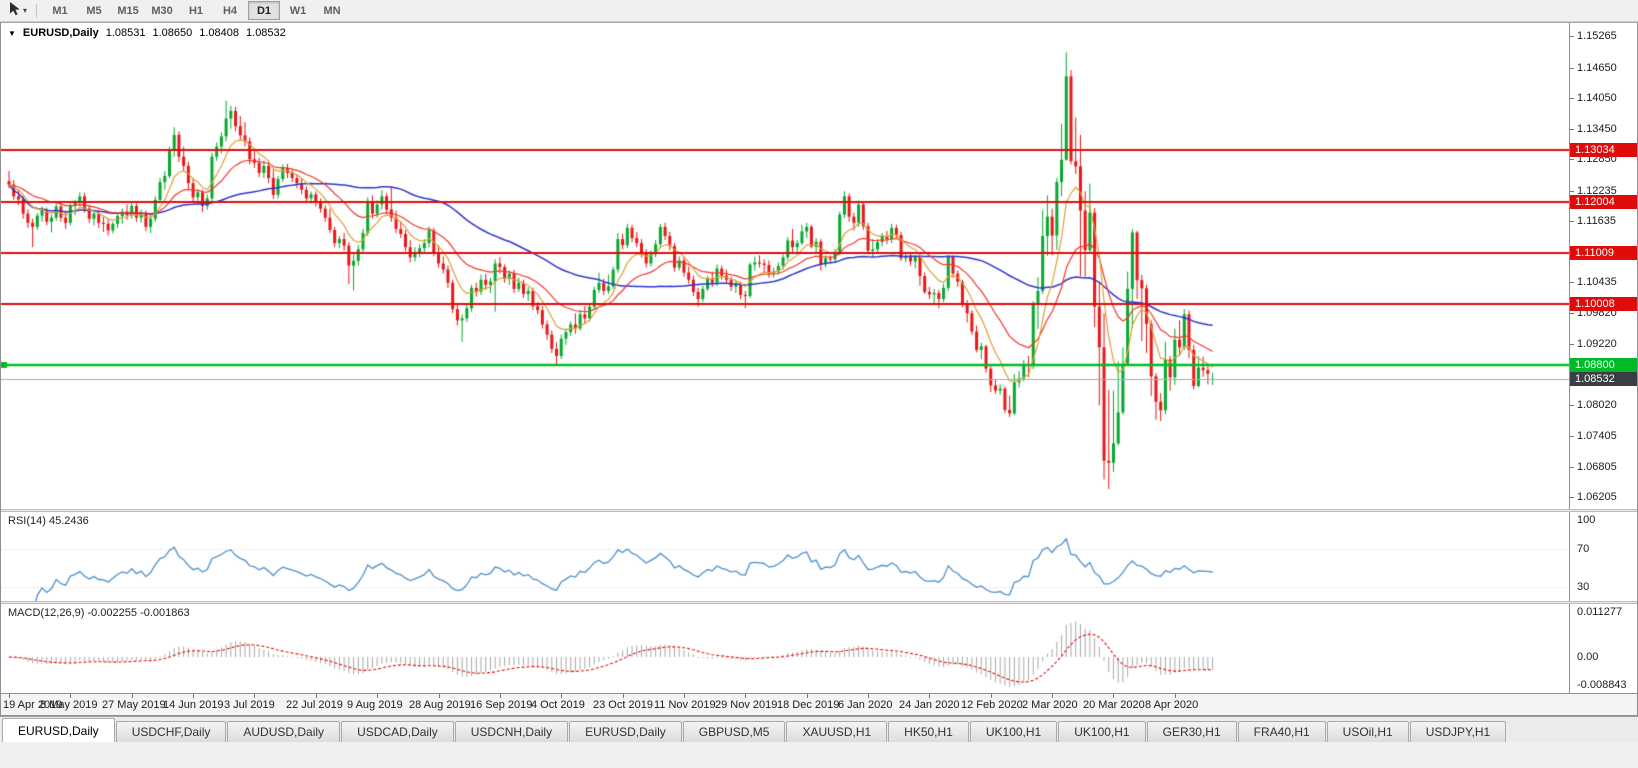 The image size is (1638, 768). I want to click on price-tick-label: 1.08020, so click(1597, 405).